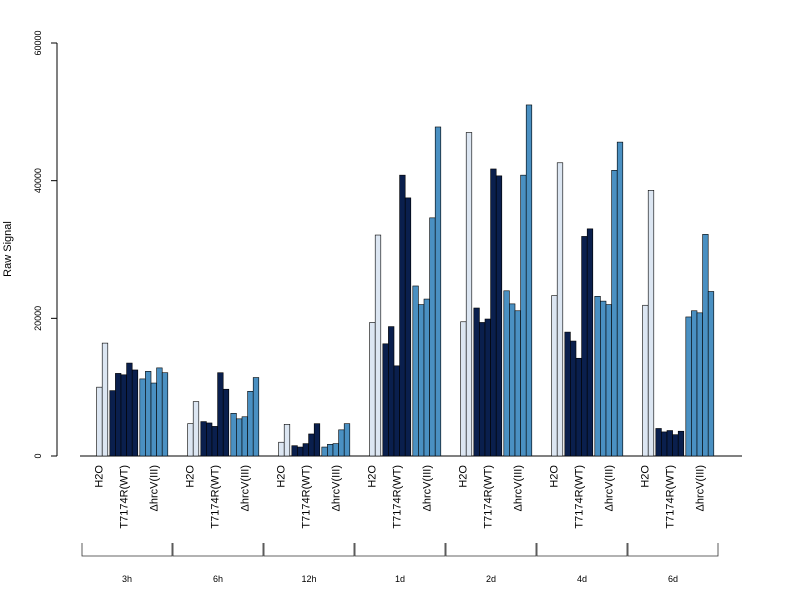 This screenshot has width=800, height=600. What do you see at coordinates (45, 244) in the screenshot?
I see `y-axis: 0 20000 40000 60000` at bounding box center [45, 244].